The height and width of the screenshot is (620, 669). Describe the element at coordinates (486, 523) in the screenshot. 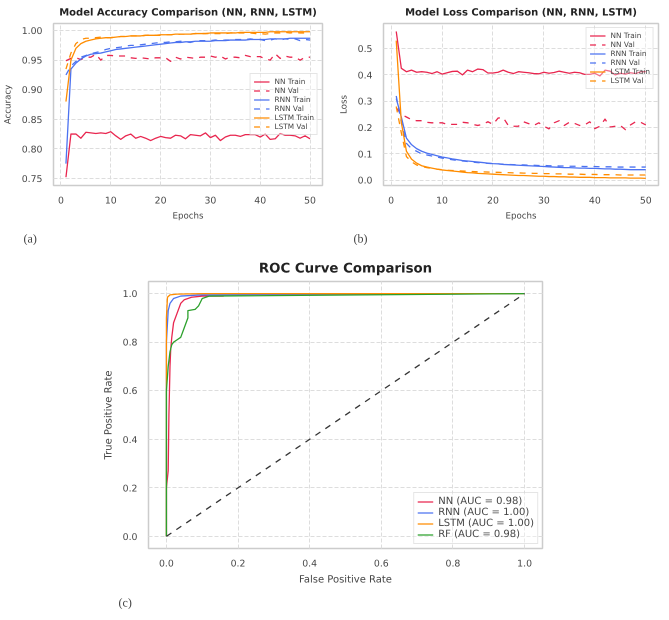

I see `legend-label: LSTM (AUC = 1.00)` at that location.